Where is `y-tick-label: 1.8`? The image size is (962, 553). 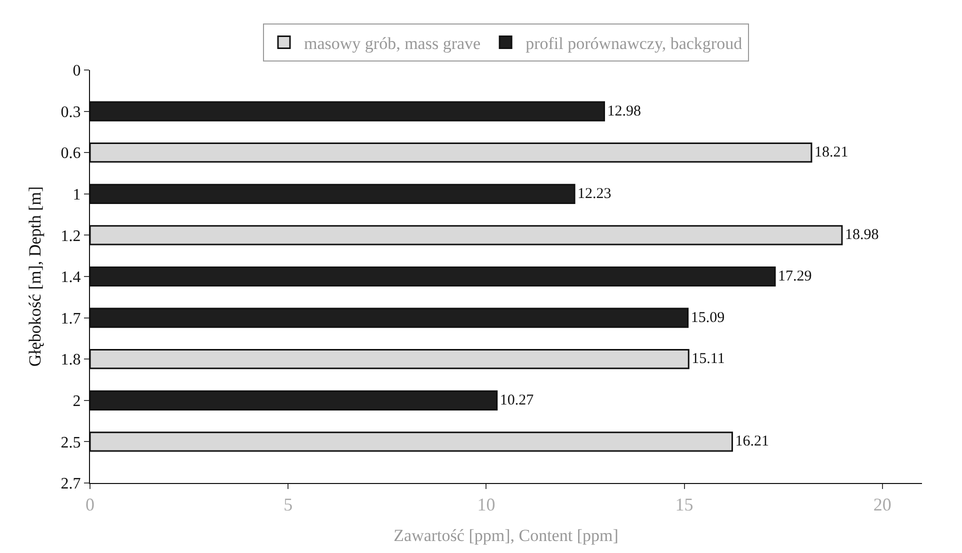 y-tick-label: 1.8 is located at coordinates (70, 360).